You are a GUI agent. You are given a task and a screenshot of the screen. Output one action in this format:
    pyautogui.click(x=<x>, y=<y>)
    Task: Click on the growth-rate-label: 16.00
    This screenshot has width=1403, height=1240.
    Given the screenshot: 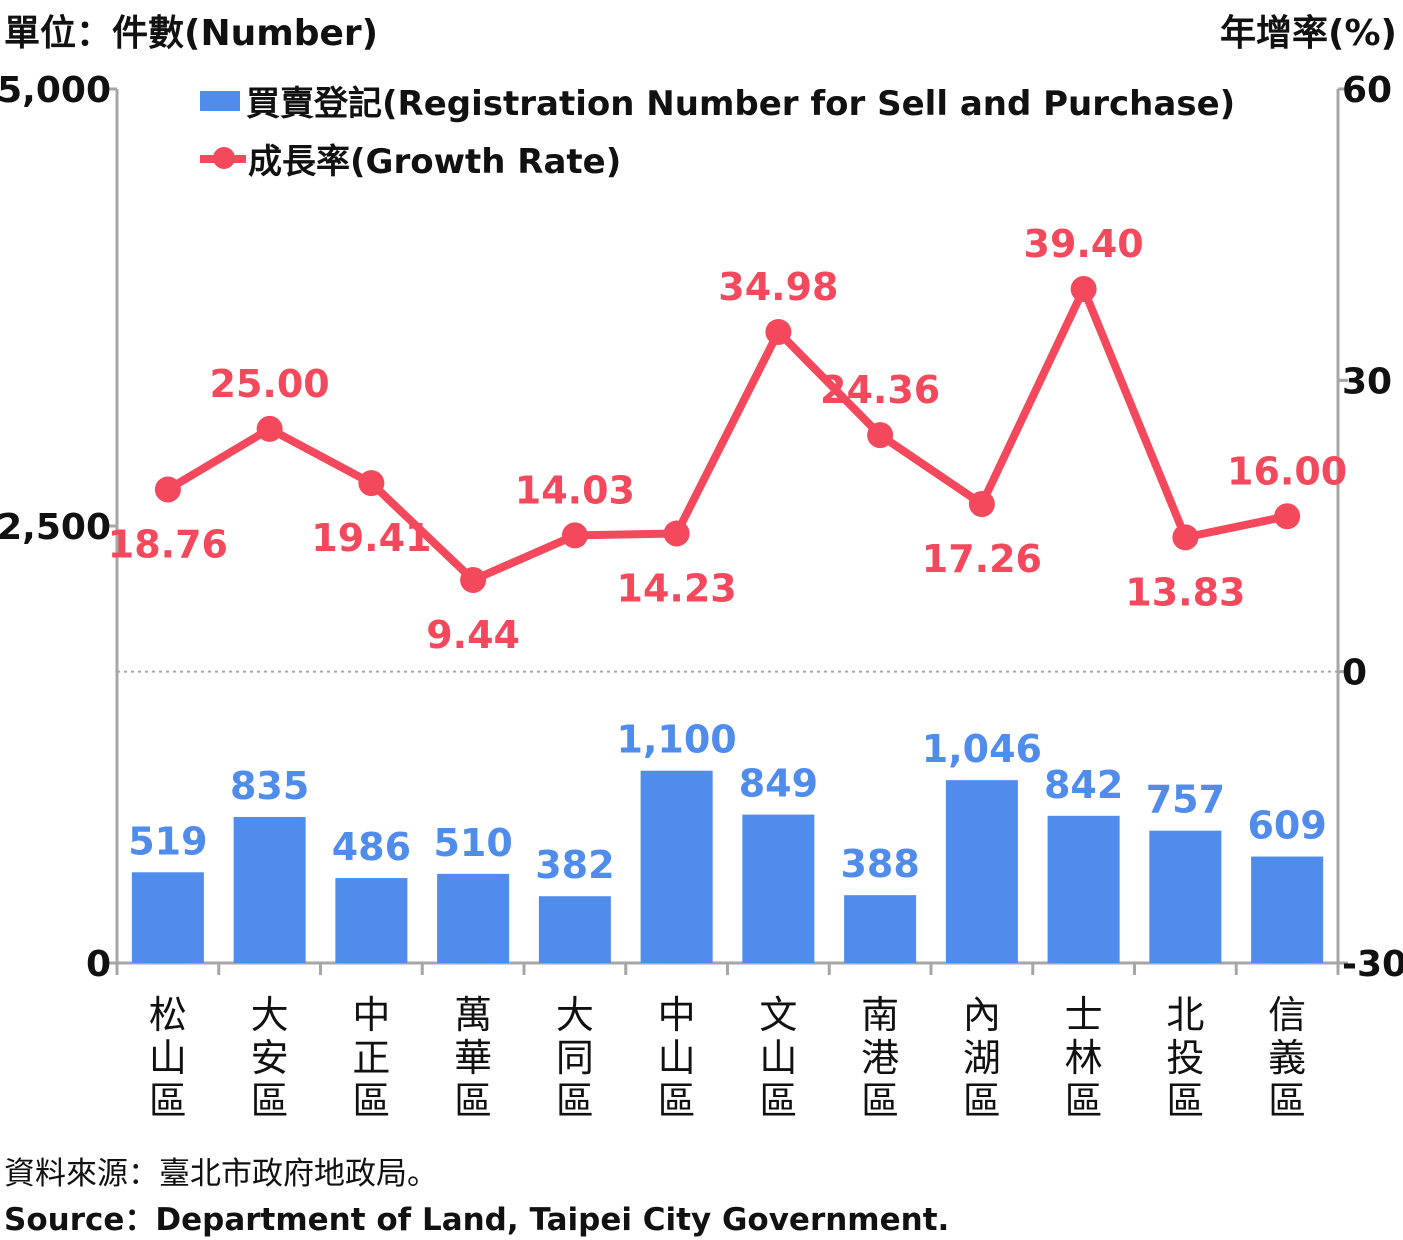 What is the action you would take?
    pyautogui.click(x=1287, y=471)
    